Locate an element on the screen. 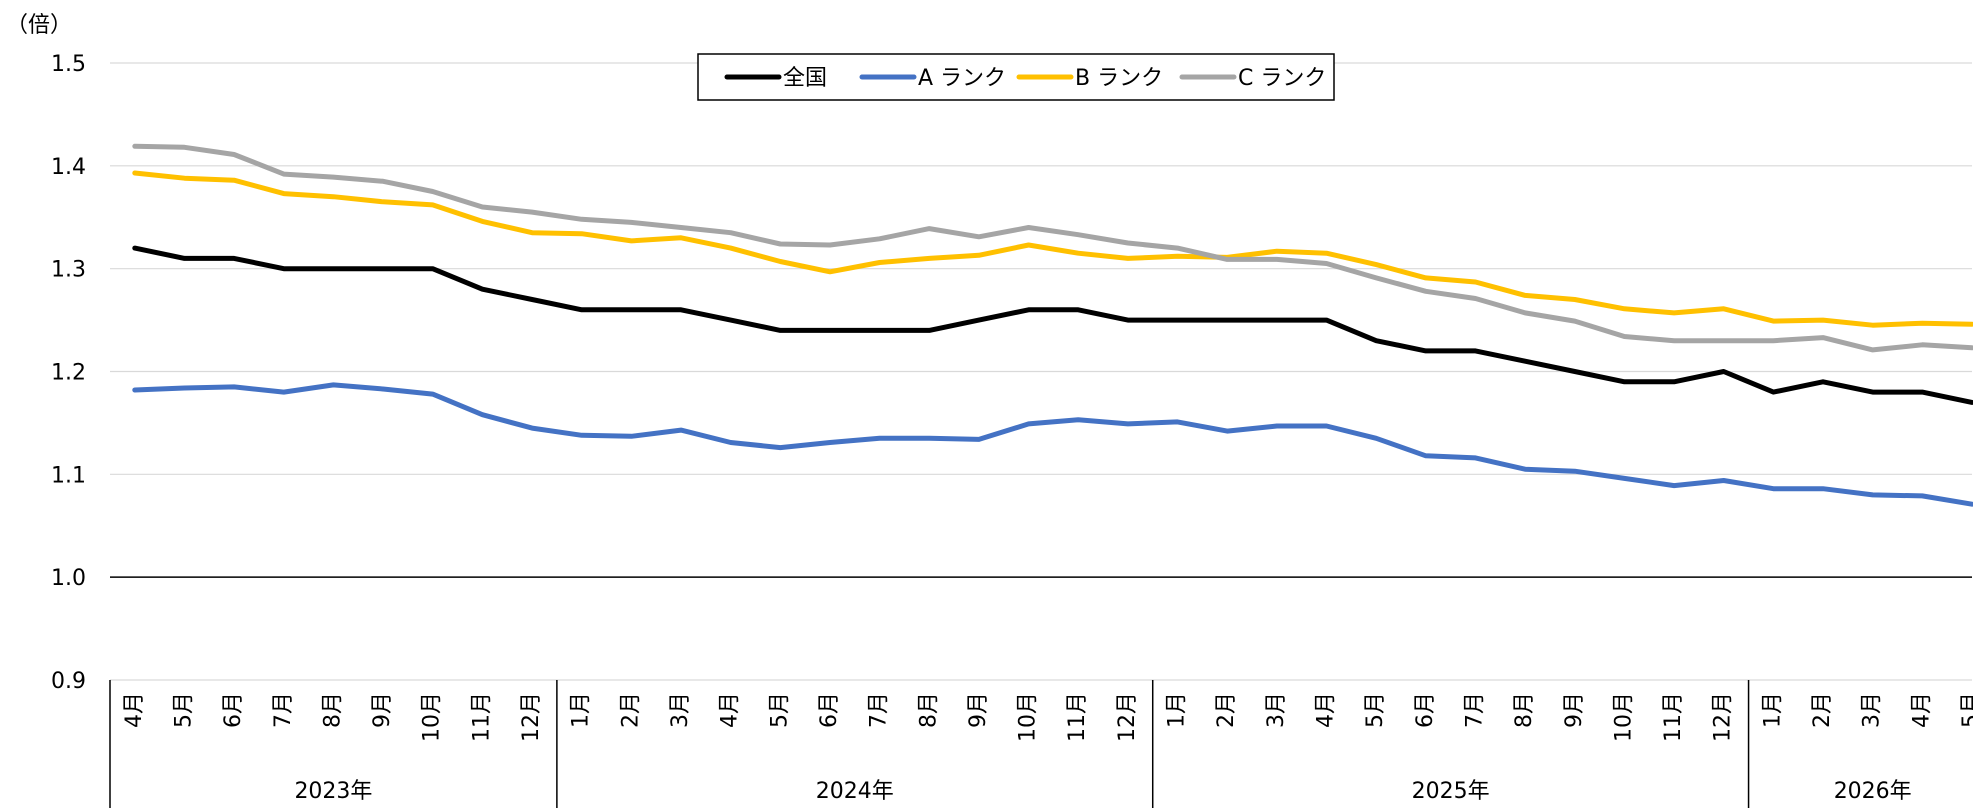 The height and width of the screenshot is (812, 1973). legend-label-1: A ランク is located at coordinates (962, 78).